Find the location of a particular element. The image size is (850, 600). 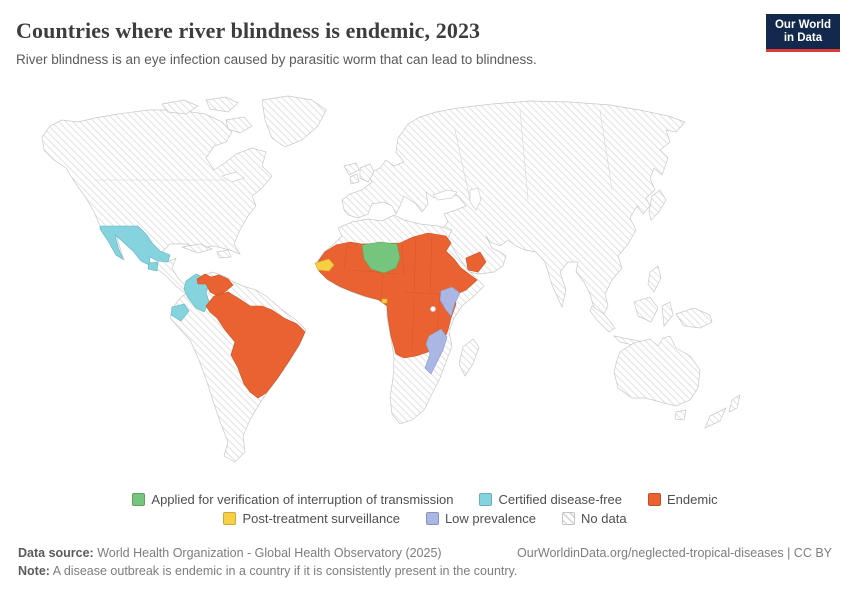

map-region-australia is located at coordinates (657, 371).